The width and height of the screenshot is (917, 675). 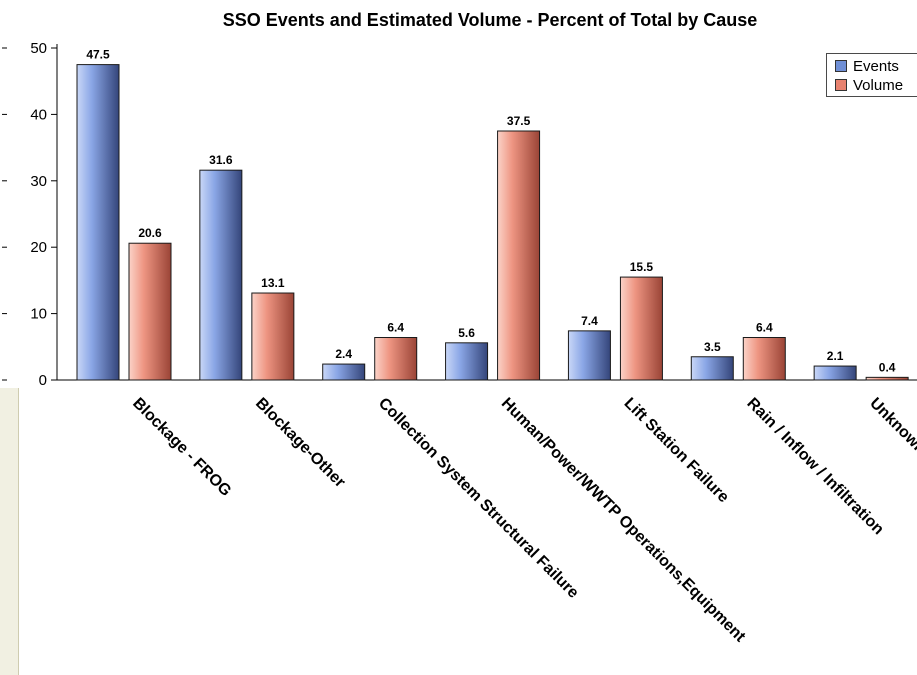 What do you see at coordinates (623, 520) in the screenshot?
I see `category-label-3: Human/Power/WWTP Operations,Equipment` at bounding box center [623, 520].